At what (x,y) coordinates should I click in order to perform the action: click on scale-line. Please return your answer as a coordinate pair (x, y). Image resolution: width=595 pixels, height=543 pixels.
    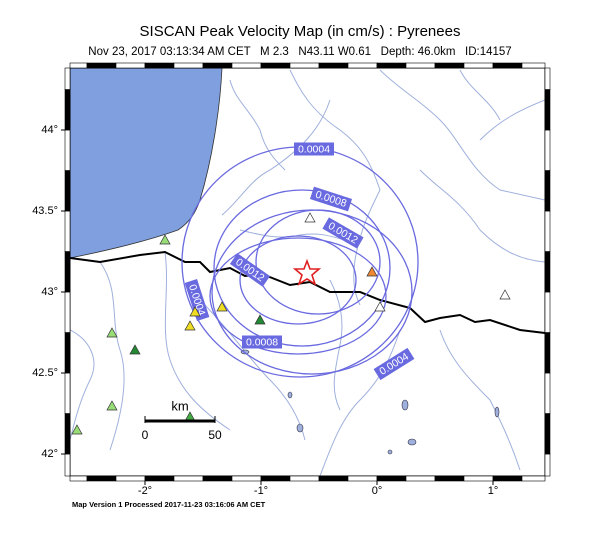
    Looking at the image, I should click on (180, 421).